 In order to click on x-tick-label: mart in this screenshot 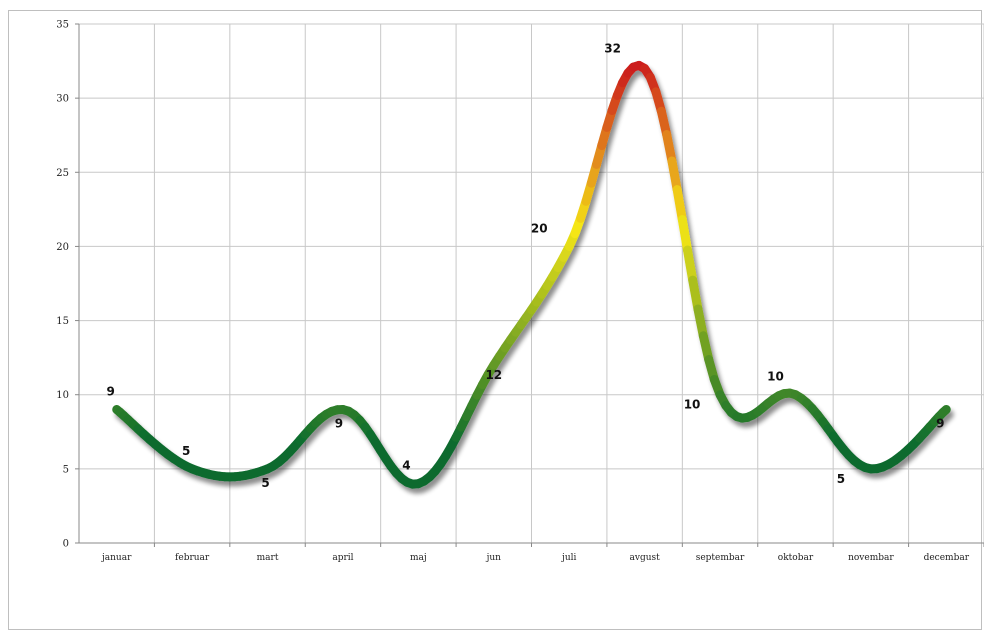, I will do `click(268, 558)`.